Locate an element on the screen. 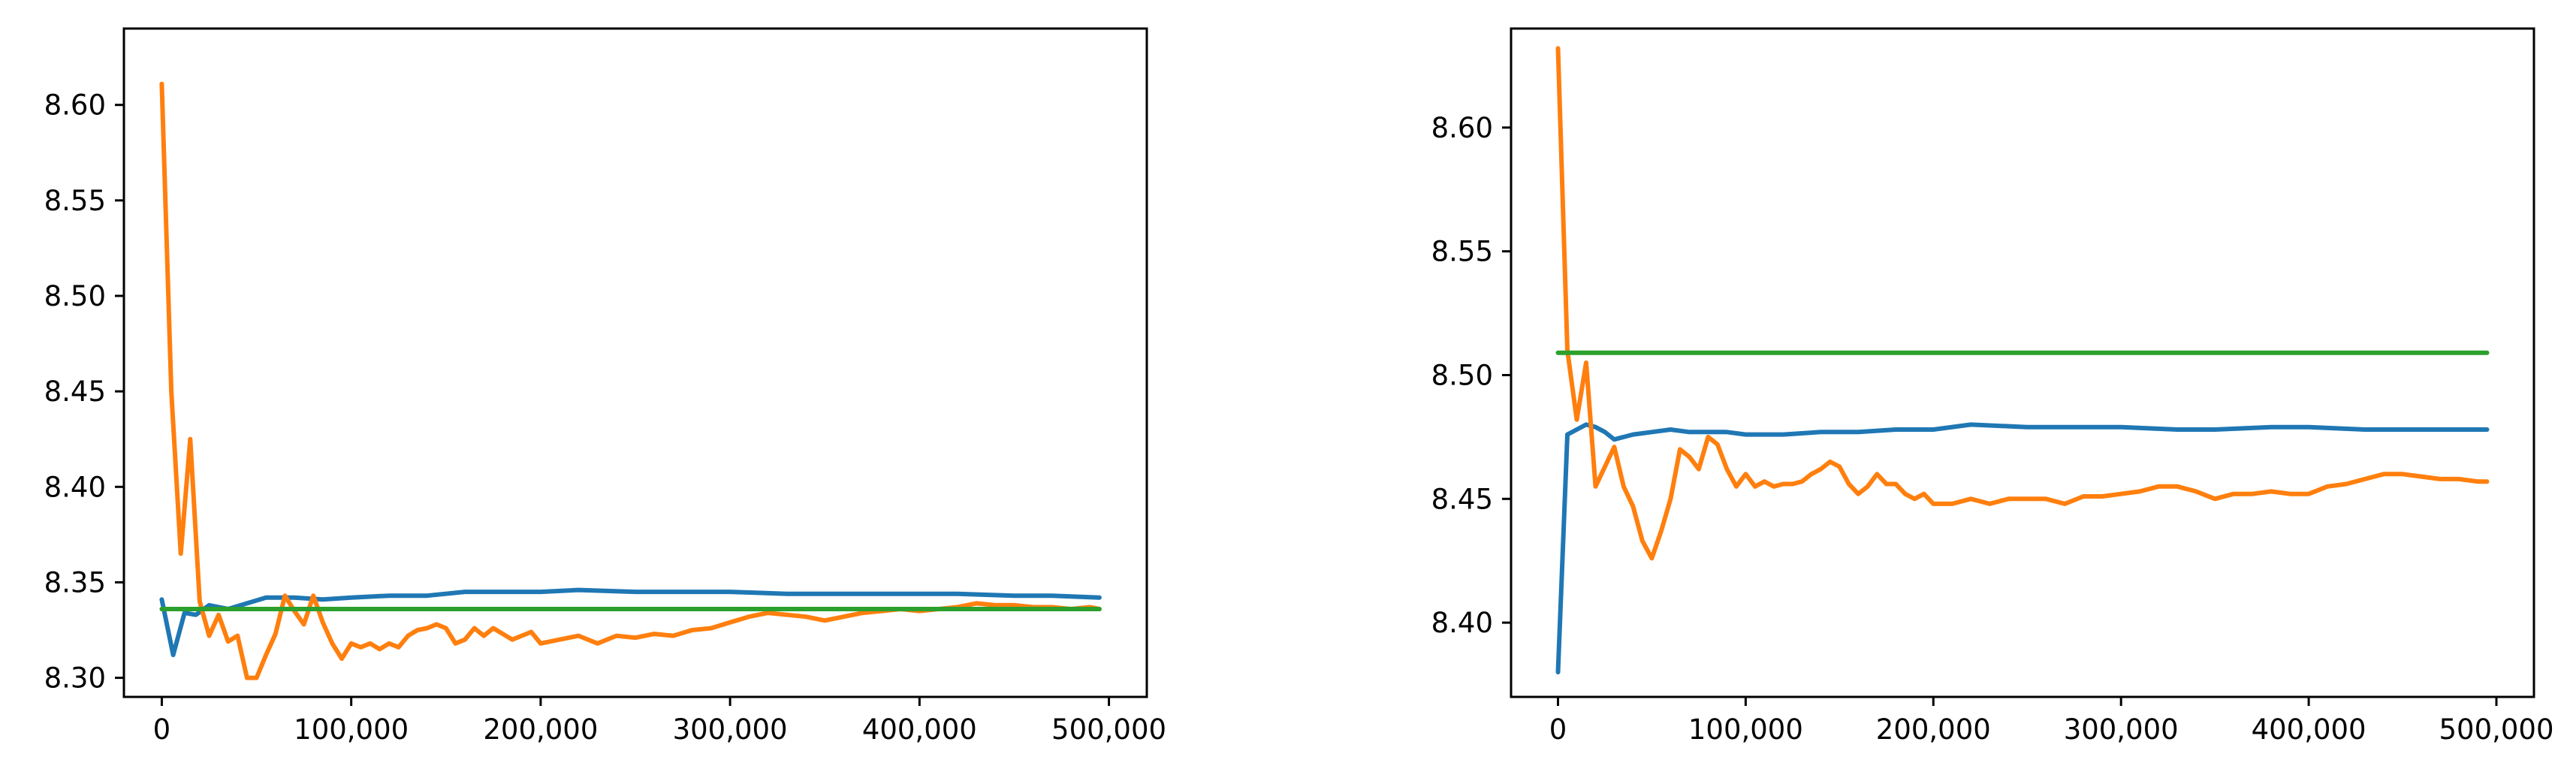 This screenshot has height=769, width=2576. y-tick-label: 8.35 is located at coordinates (75, 582).